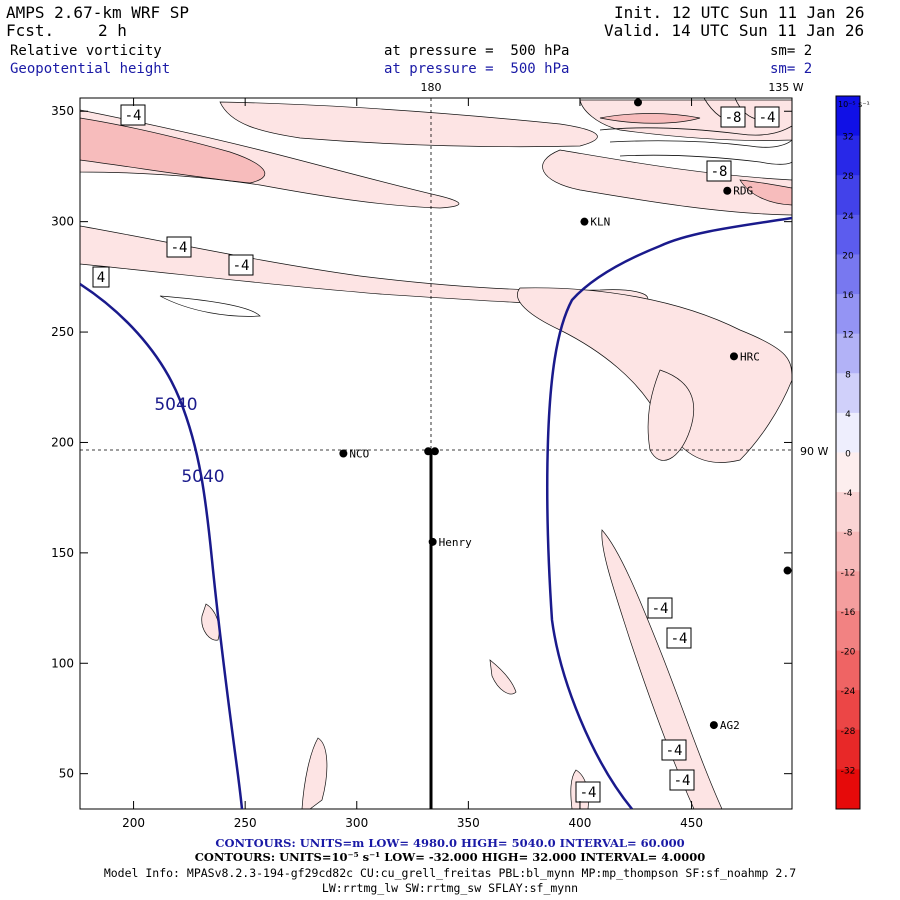 The height and width of the screenshot is (900, 900). Describe the element at coordinates (30, 30) in the screenshot. I see `forecast-label: Fcst.` at that location.